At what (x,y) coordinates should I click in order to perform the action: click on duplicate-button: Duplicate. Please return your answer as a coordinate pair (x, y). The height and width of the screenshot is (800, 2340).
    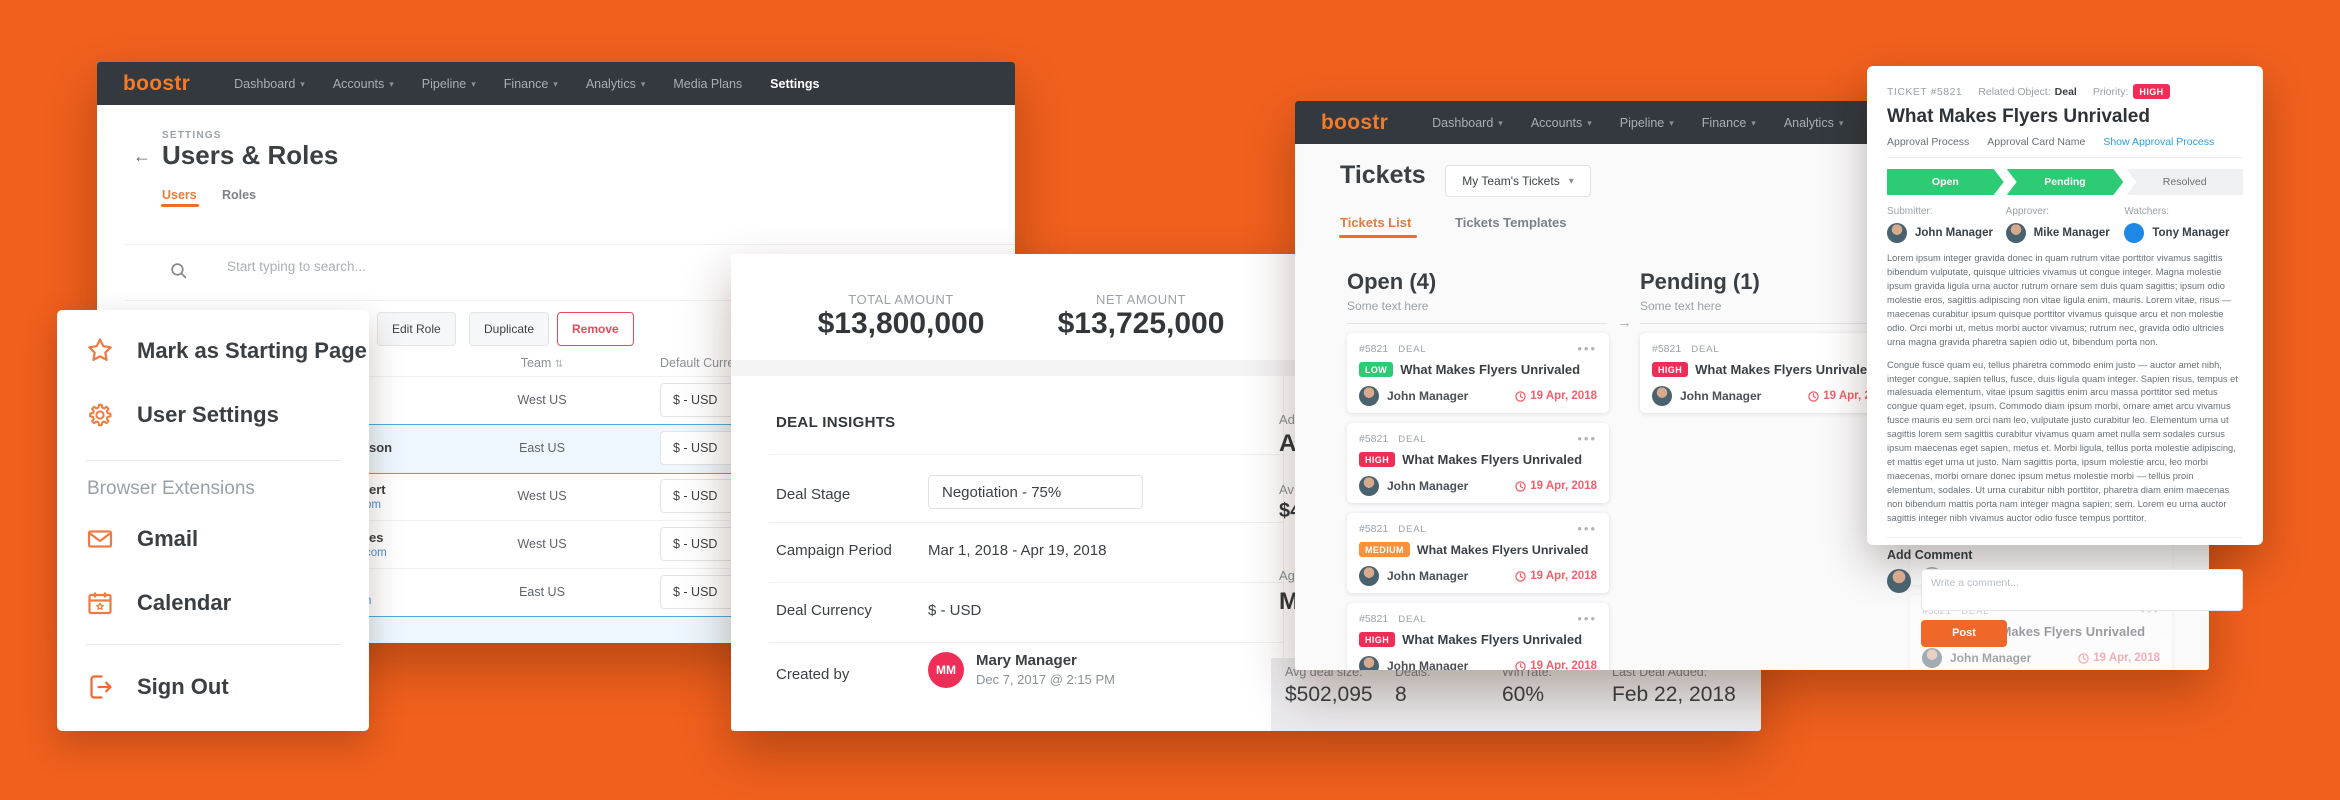
    Looking at the image, I should click on (509, 329).